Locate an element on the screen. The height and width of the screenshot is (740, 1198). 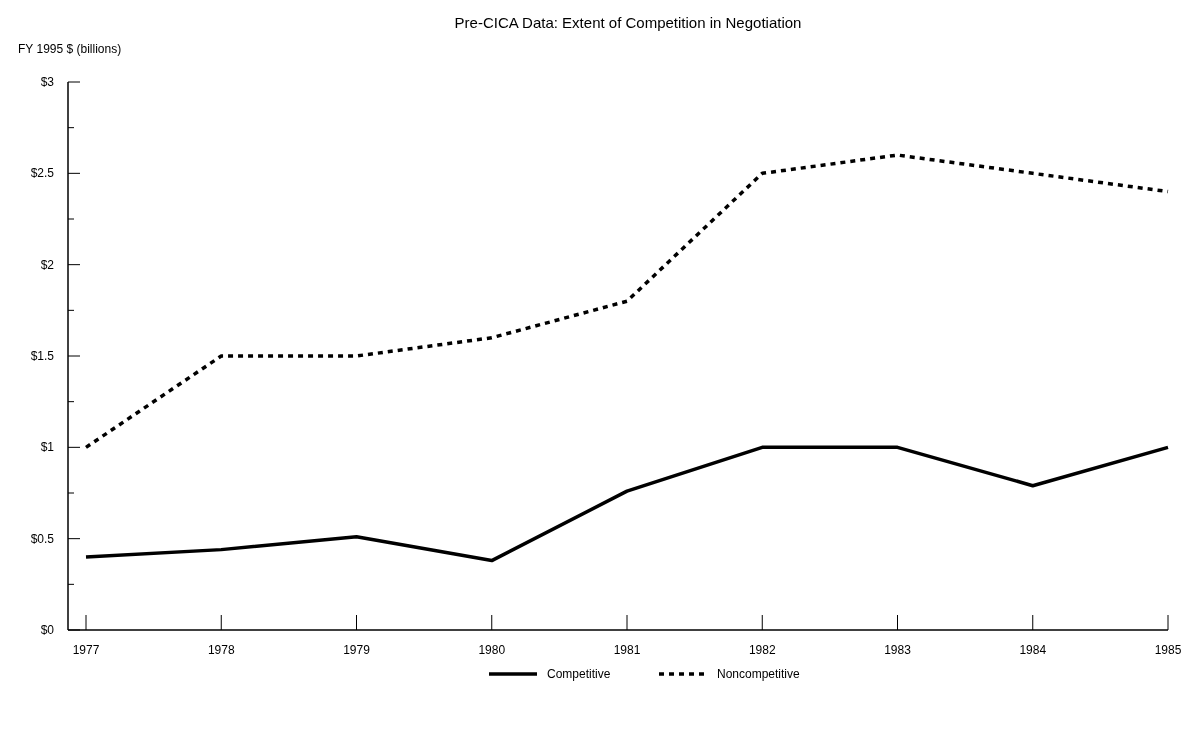
y-tick-label: $1.5 is located at coordinates (42, 356).